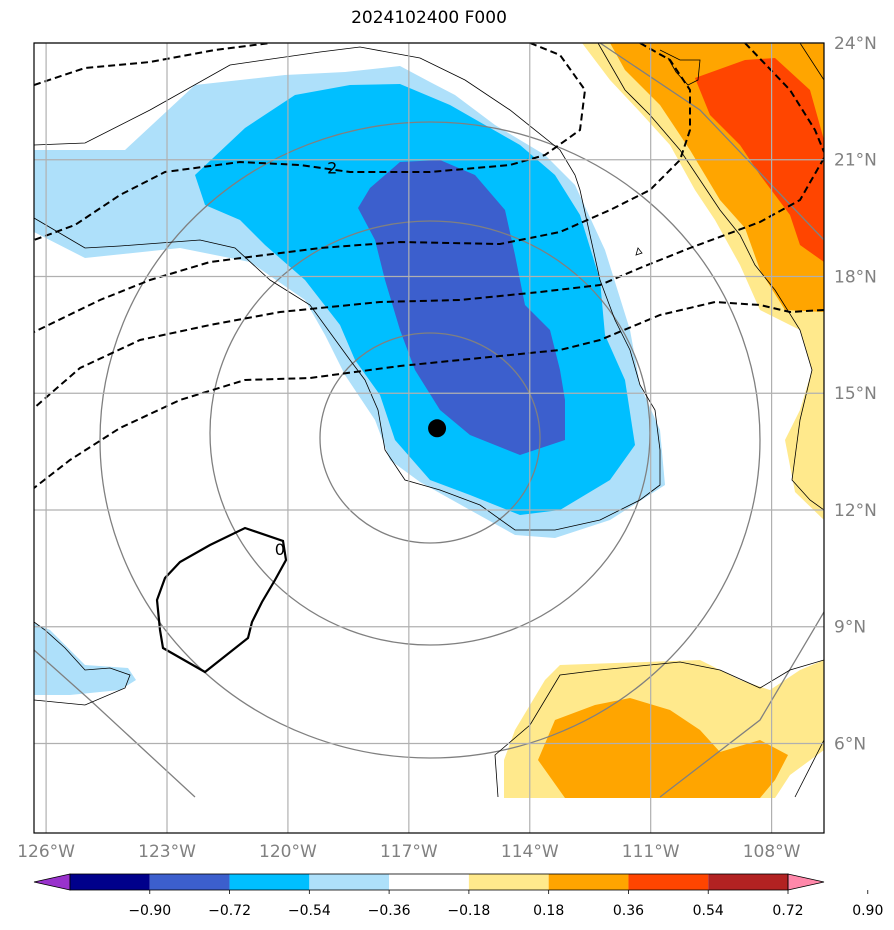  I want to click on longitude-label: 126°W, so click(46, 852).